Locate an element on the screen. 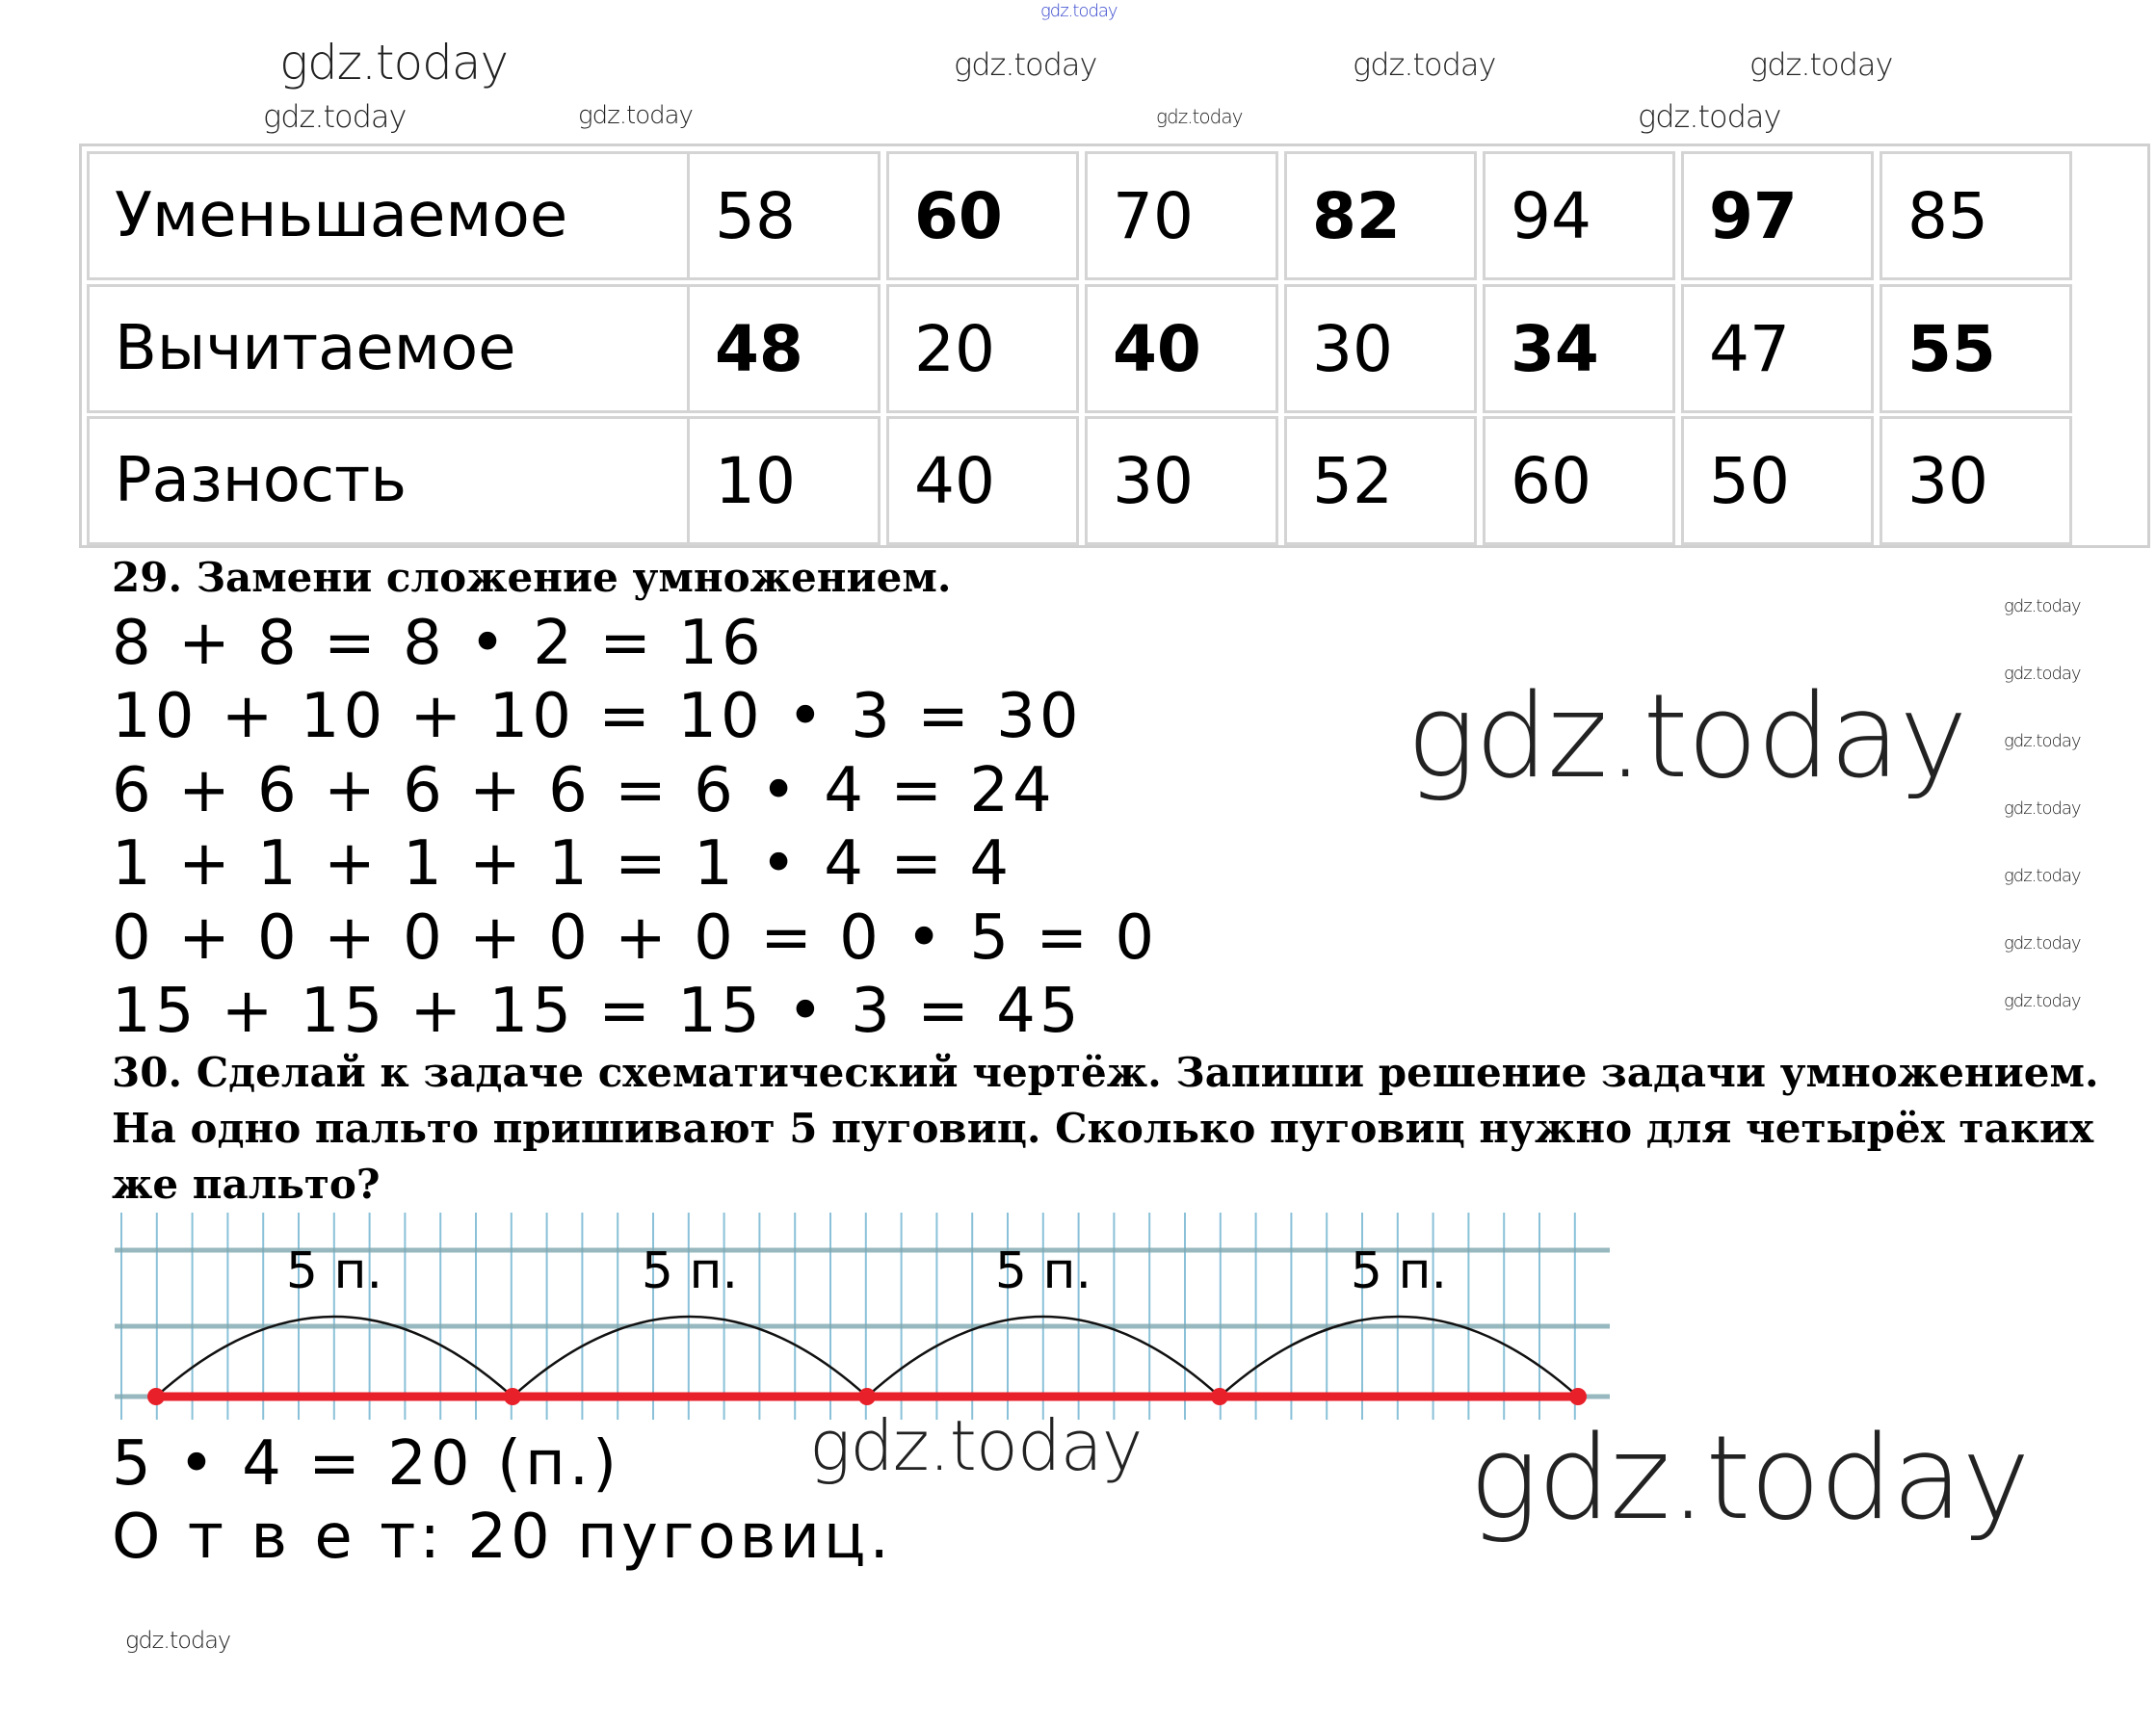 This screenshot has width=2156, height=1725. equation-line: 8 + 8 = 8 • 2 = 16 is located at coordinates (438, 643).